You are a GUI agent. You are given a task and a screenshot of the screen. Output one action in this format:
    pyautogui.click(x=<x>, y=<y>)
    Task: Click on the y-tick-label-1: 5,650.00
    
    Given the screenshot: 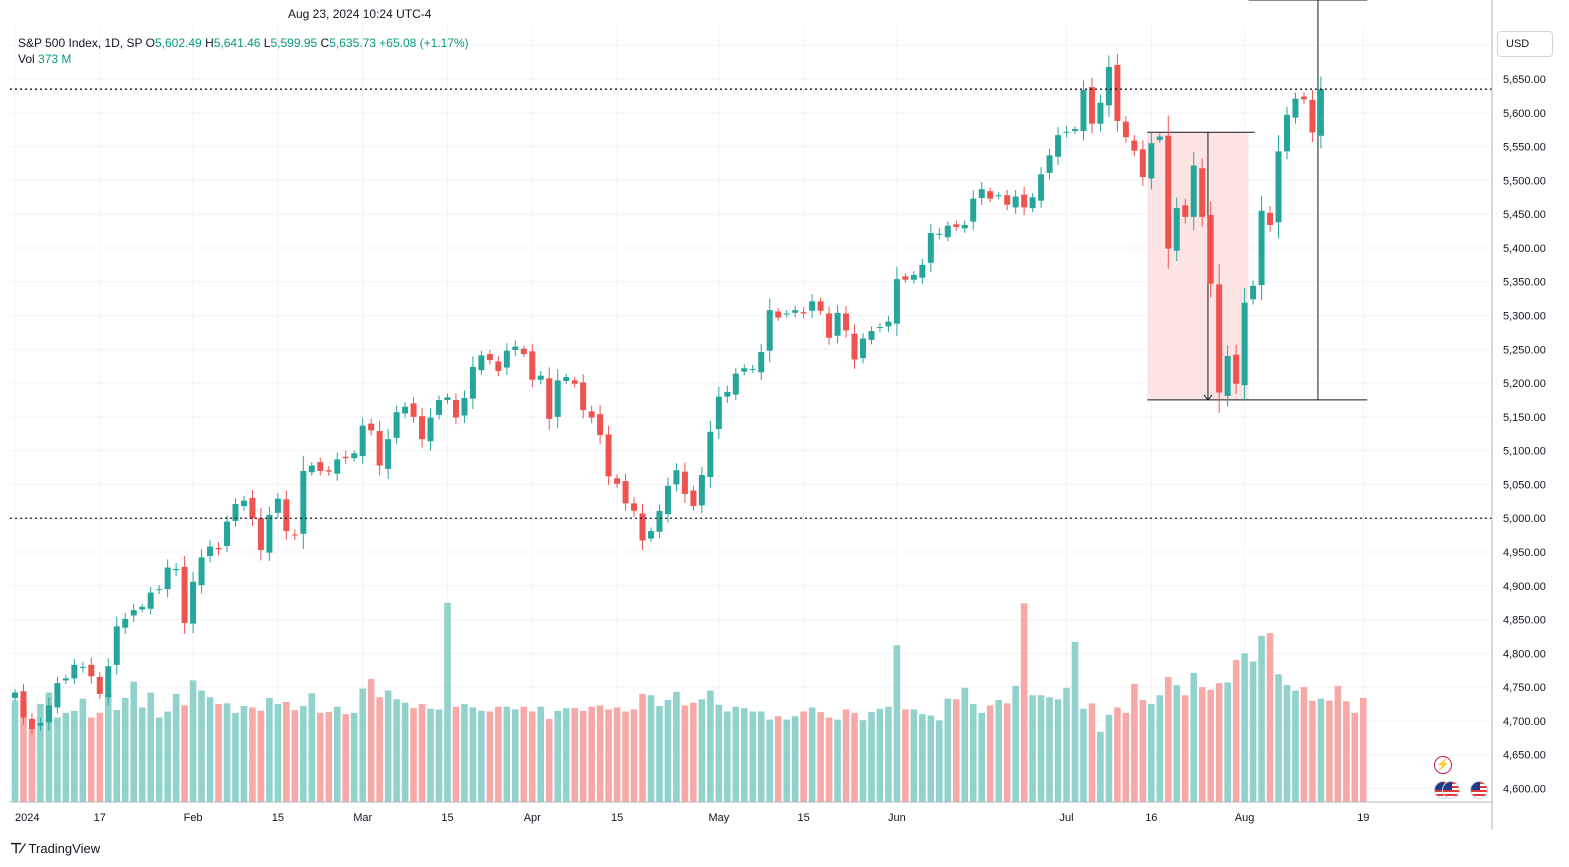 What is the action you would take?
    pyautogui.click(x=1524, y=80)
    